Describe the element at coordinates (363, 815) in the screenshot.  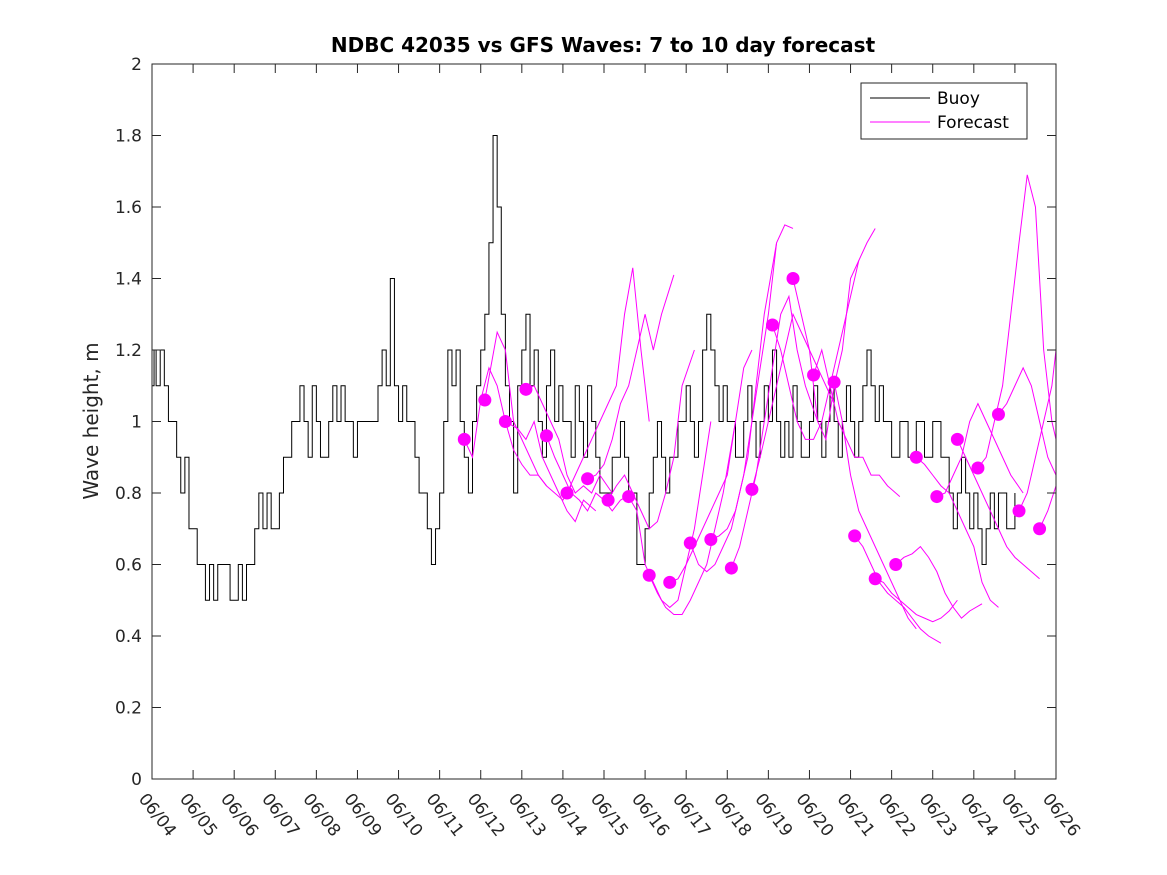
I see `x-tick-label: 06/09` at that location.